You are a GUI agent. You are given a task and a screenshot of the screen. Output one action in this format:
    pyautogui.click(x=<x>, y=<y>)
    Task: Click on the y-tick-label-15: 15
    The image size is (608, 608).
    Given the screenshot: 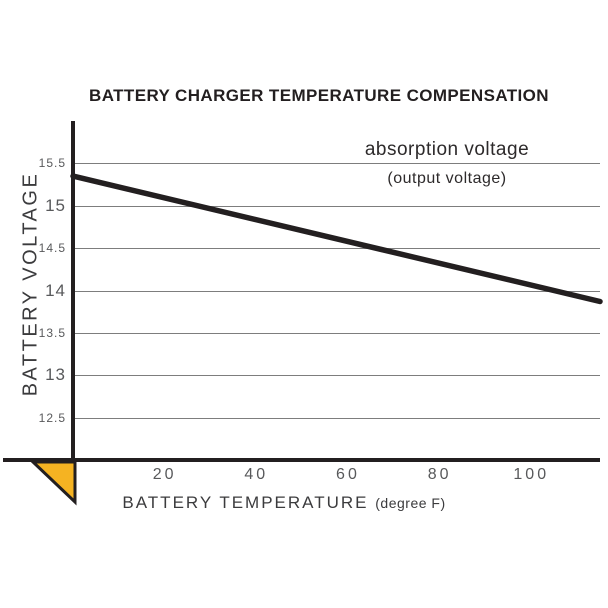 What is the action you would take?
    pyautogui.click(x=55, y=205)
    